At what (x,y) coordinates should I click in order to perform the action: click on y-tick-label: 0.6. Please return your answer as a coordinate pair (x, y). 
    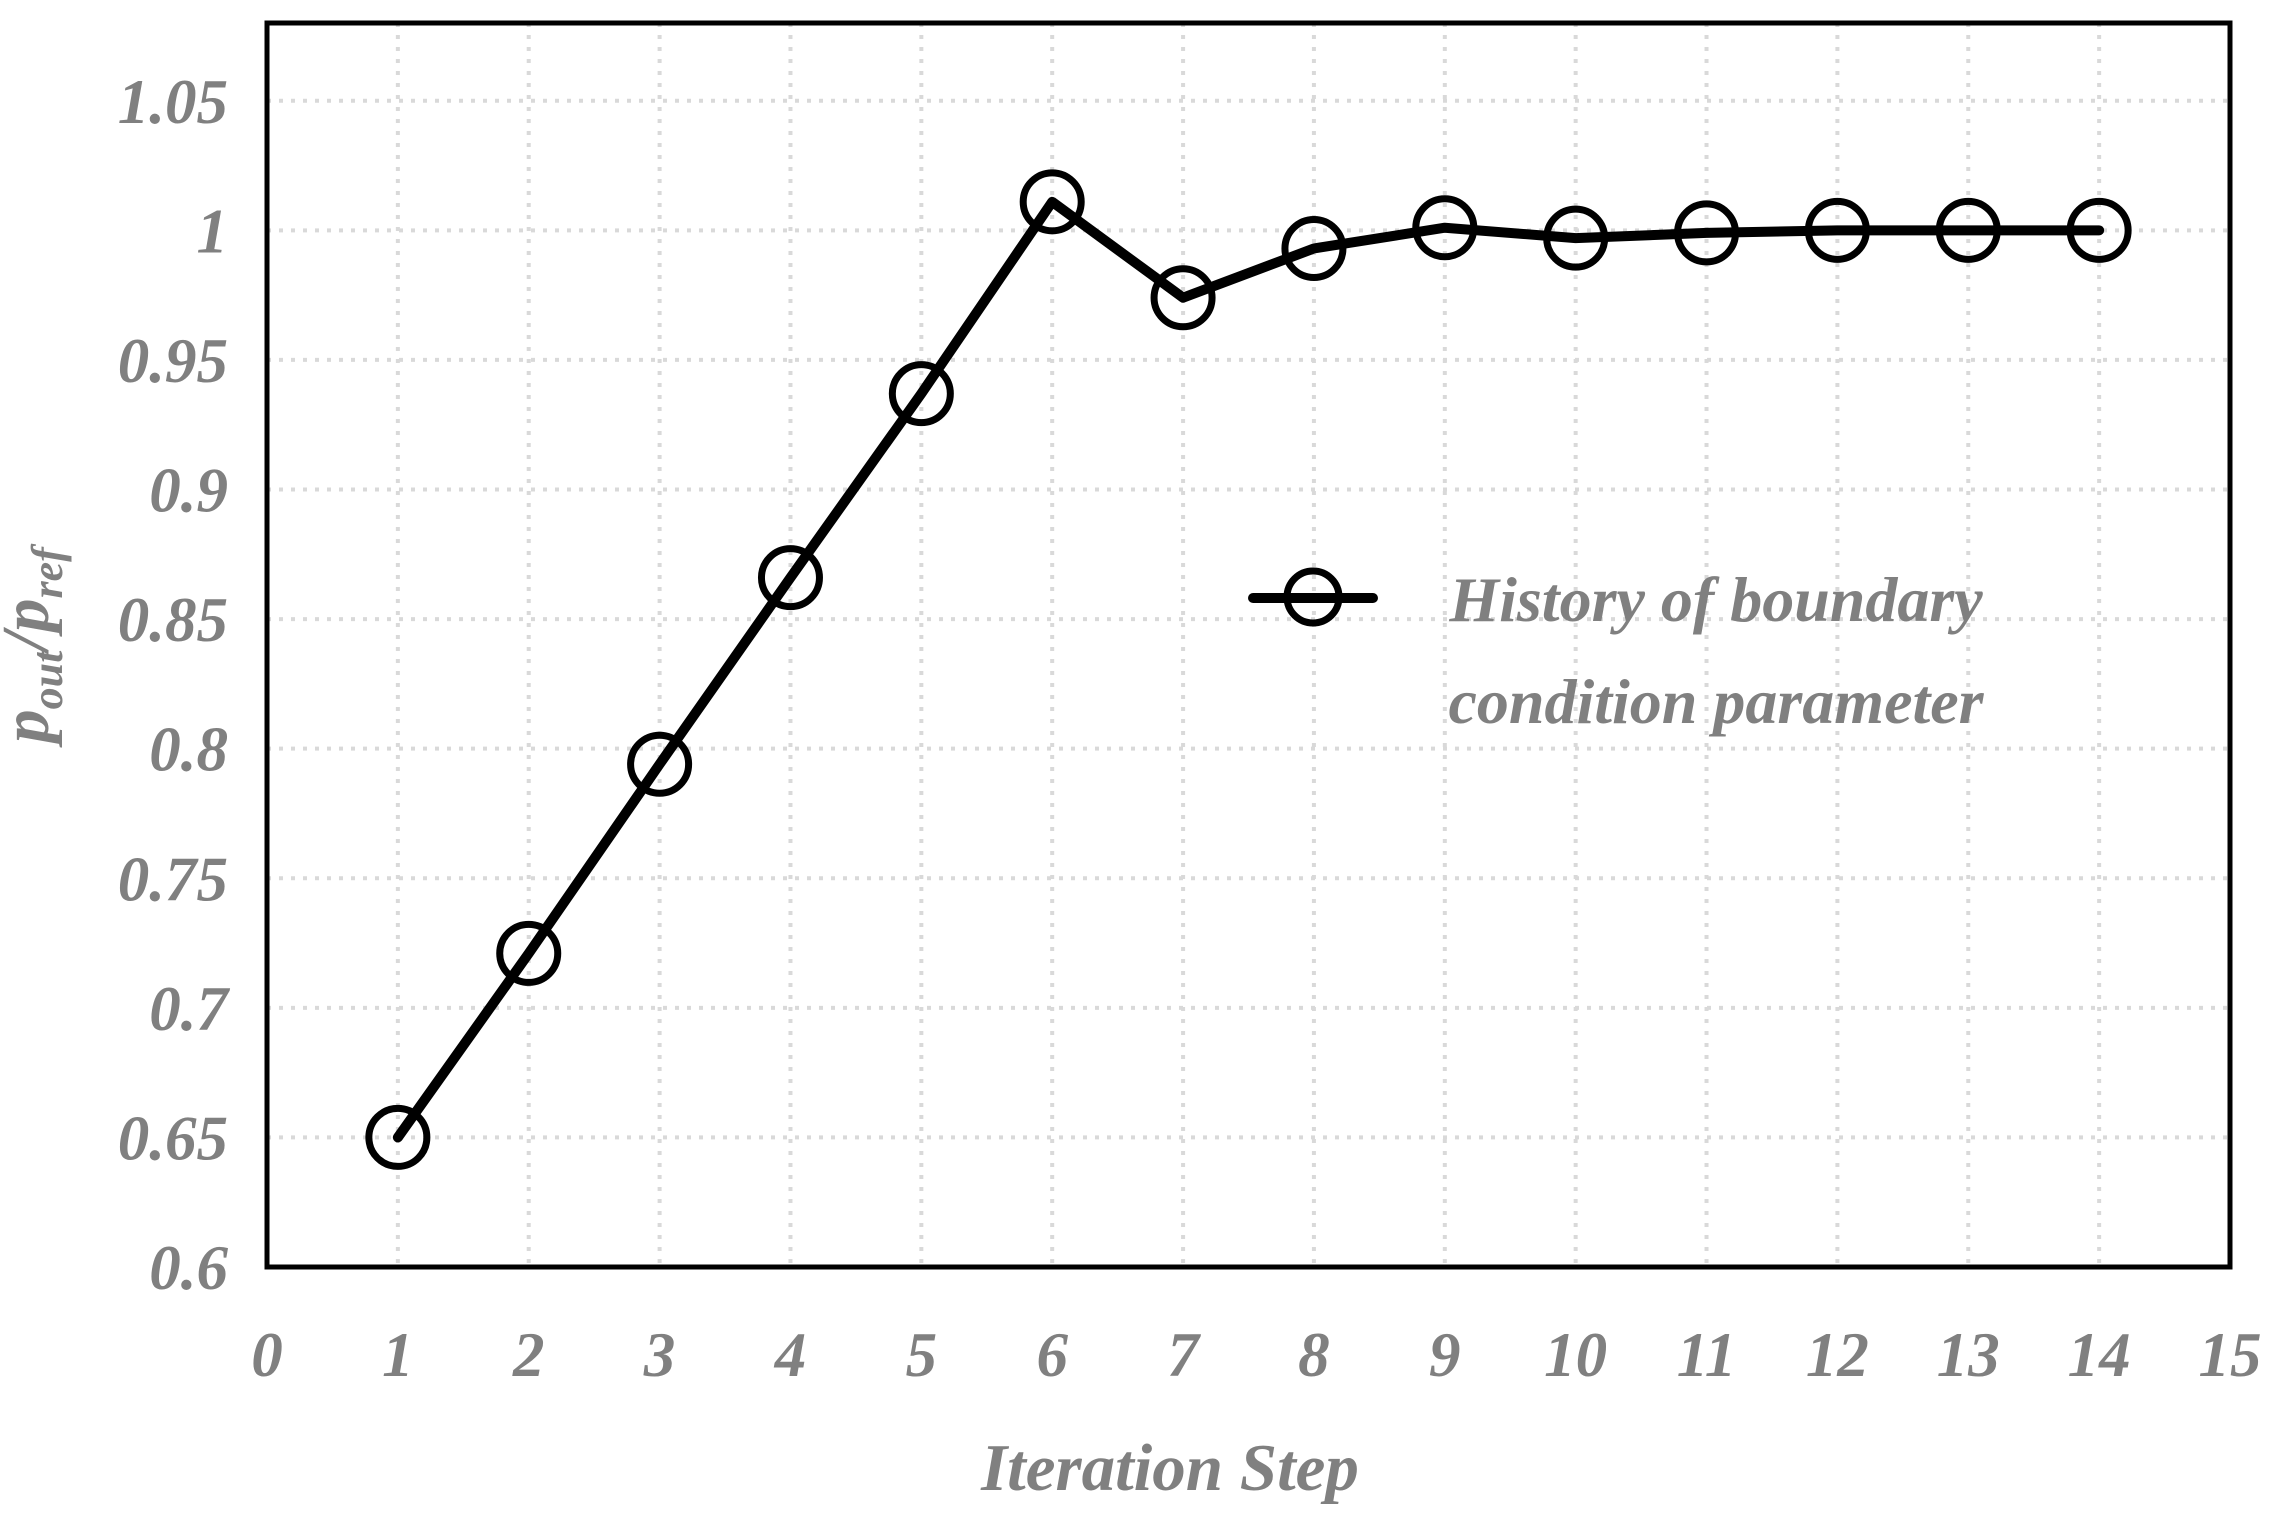
    Looking at the image, I should click on (188, 1268).